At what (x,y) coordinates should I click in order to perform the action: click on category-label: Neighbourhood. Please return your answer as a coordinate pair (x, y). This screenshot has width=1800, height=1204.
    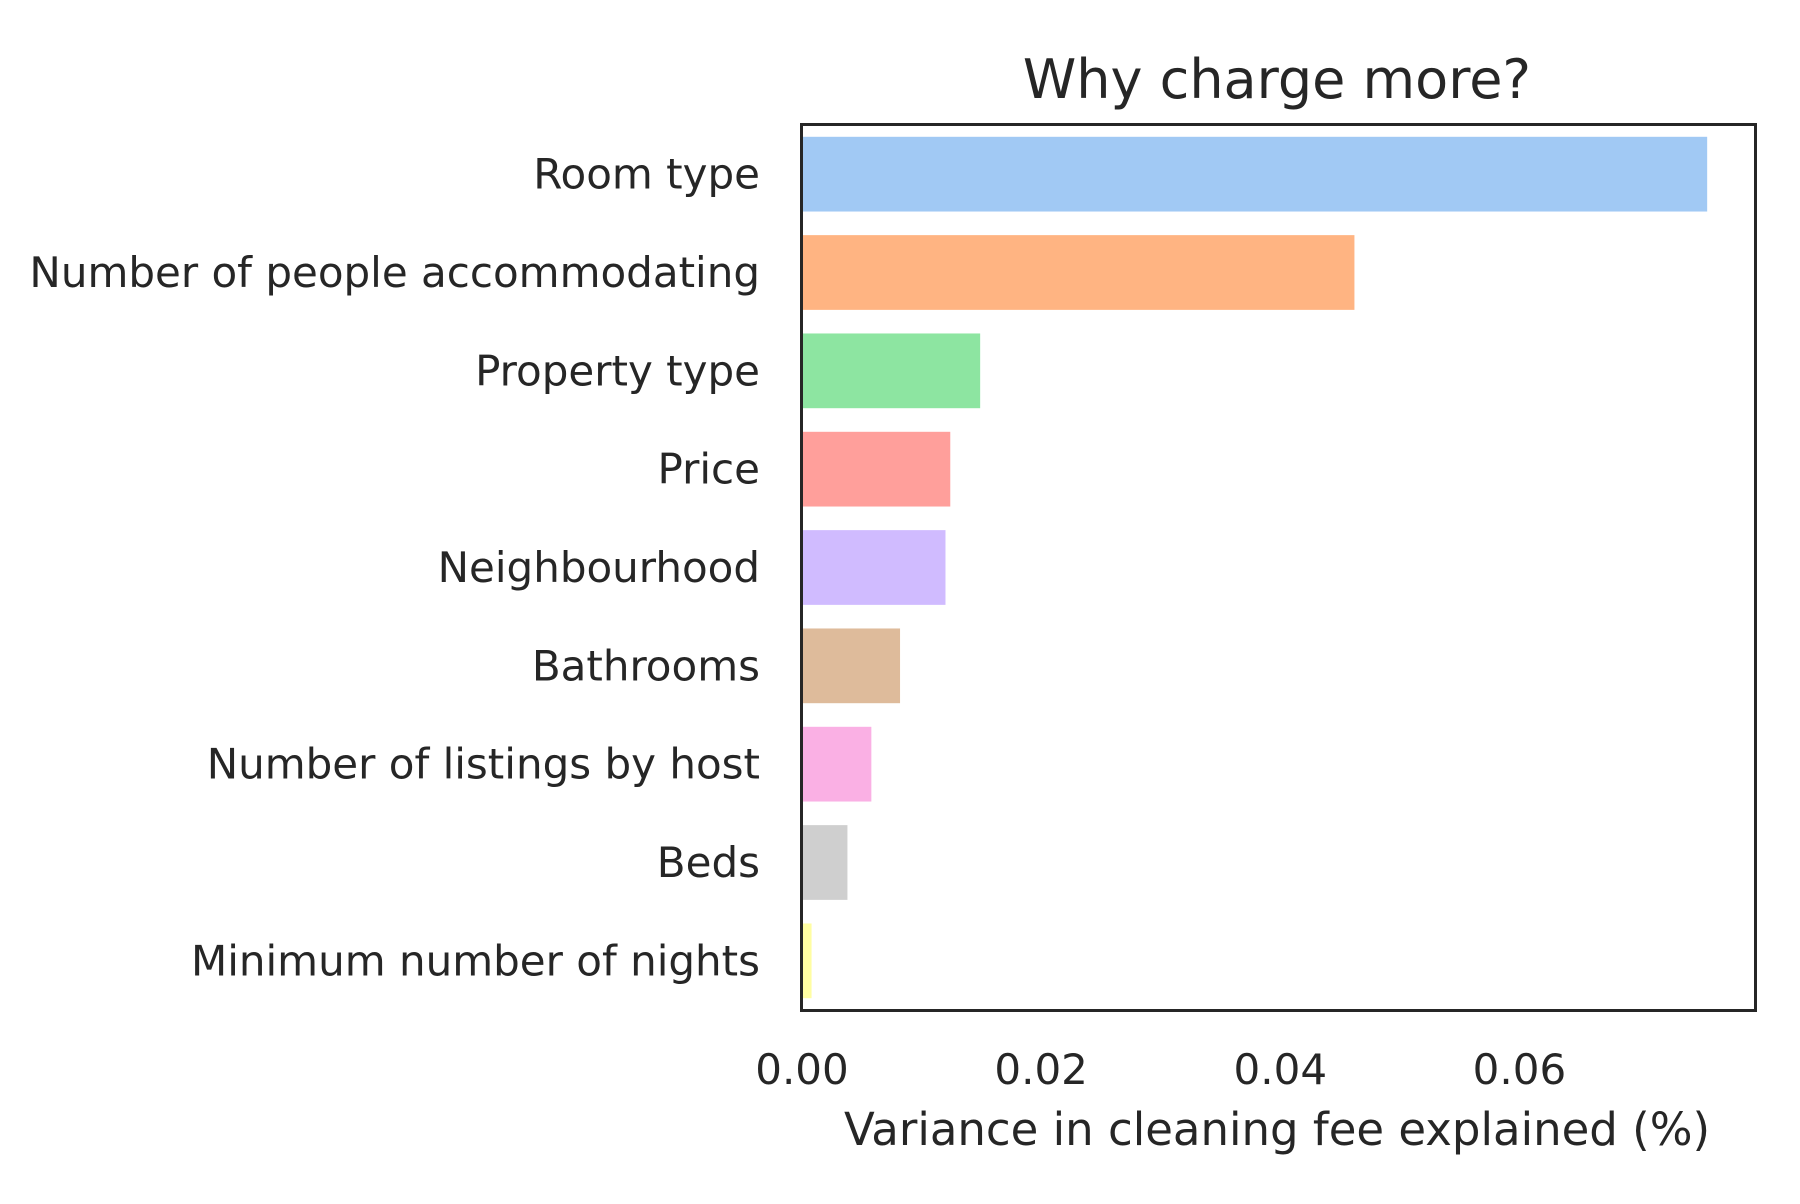
    Looking at the image, I should click on (599, 567).